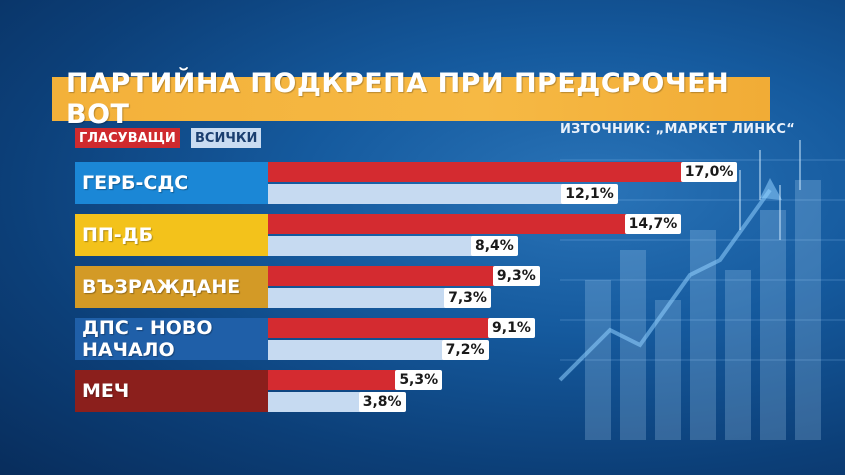  I want to click on value-label-all: 7,2%, so click(465, 350).